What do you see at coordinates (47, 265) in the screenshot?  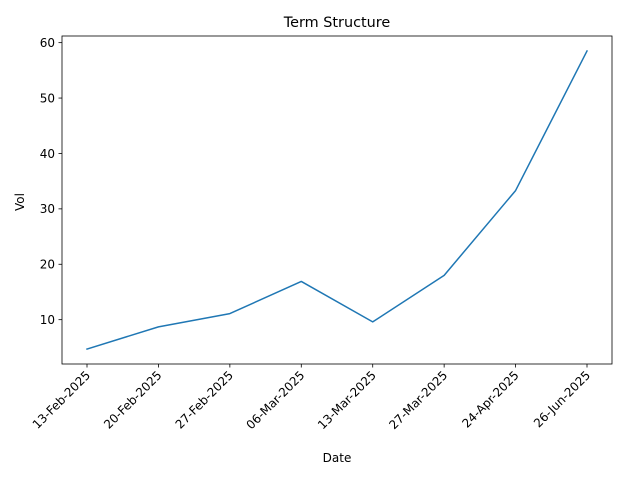 I see `y-tick-label: 20` at bounding box center [47, 265].